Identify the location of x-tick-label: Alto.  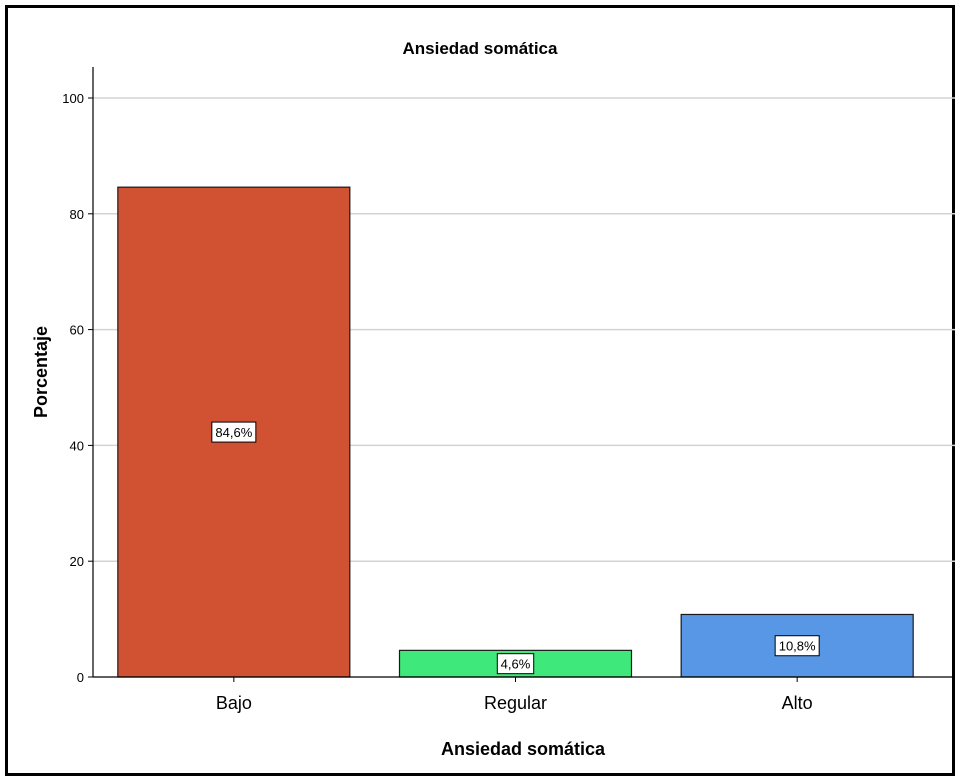
(797, 703).